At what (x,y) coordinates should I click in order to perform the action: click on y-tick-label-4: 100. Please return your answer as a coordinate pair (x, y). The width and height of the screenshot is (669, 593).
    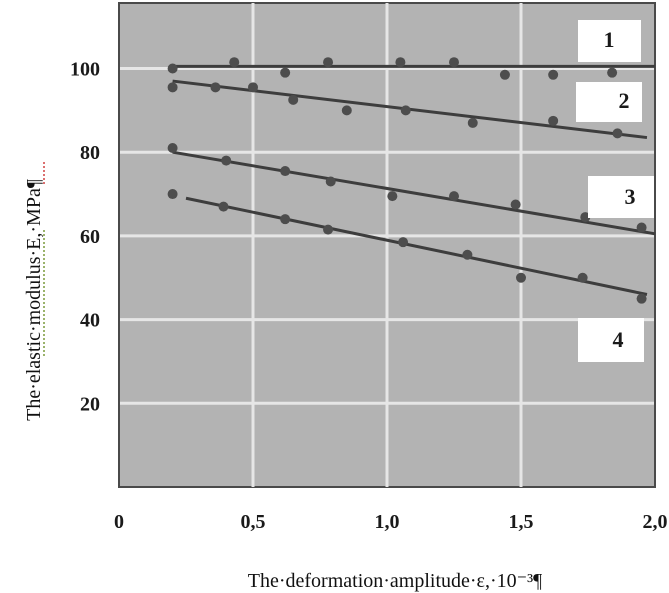
    Looking at the image, I should click on (85, 70).